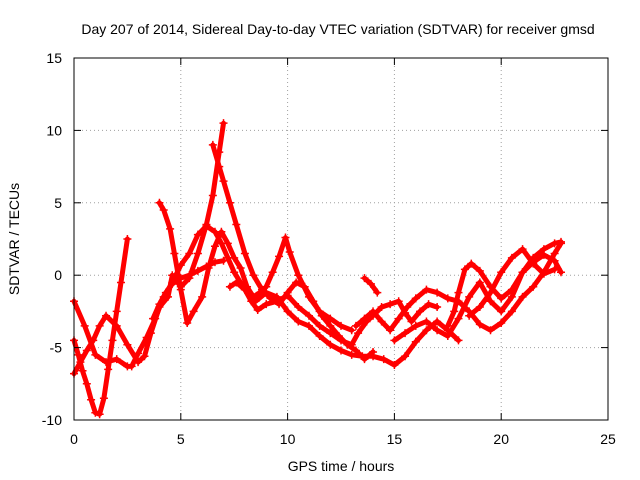  Describe the element at coordinates (341, 466) in the screenshot. I see `x-axis-label: GPS time / hours` at that location.